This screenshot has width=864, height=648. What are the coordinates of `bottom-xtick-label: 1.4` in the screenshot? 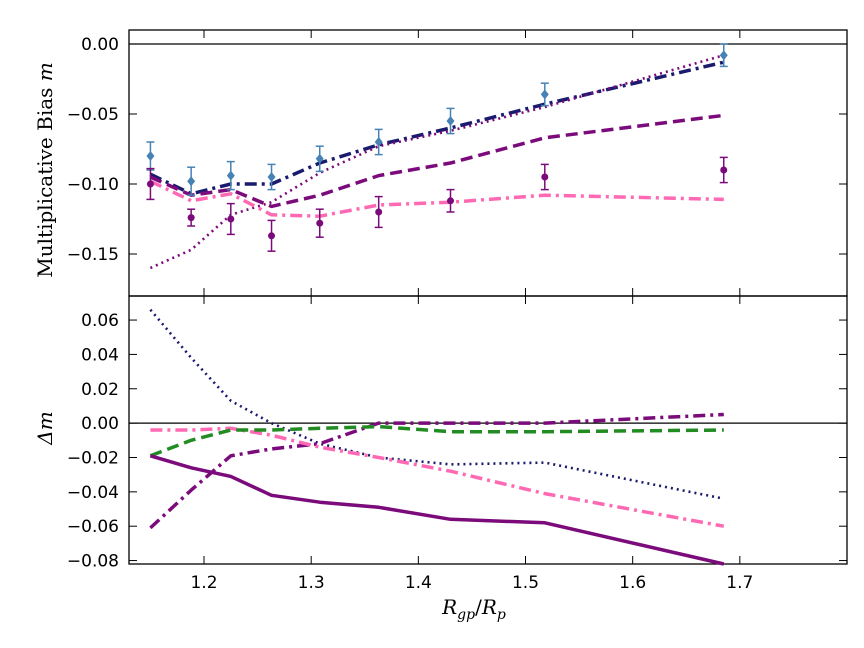 It's located at (418, 583).